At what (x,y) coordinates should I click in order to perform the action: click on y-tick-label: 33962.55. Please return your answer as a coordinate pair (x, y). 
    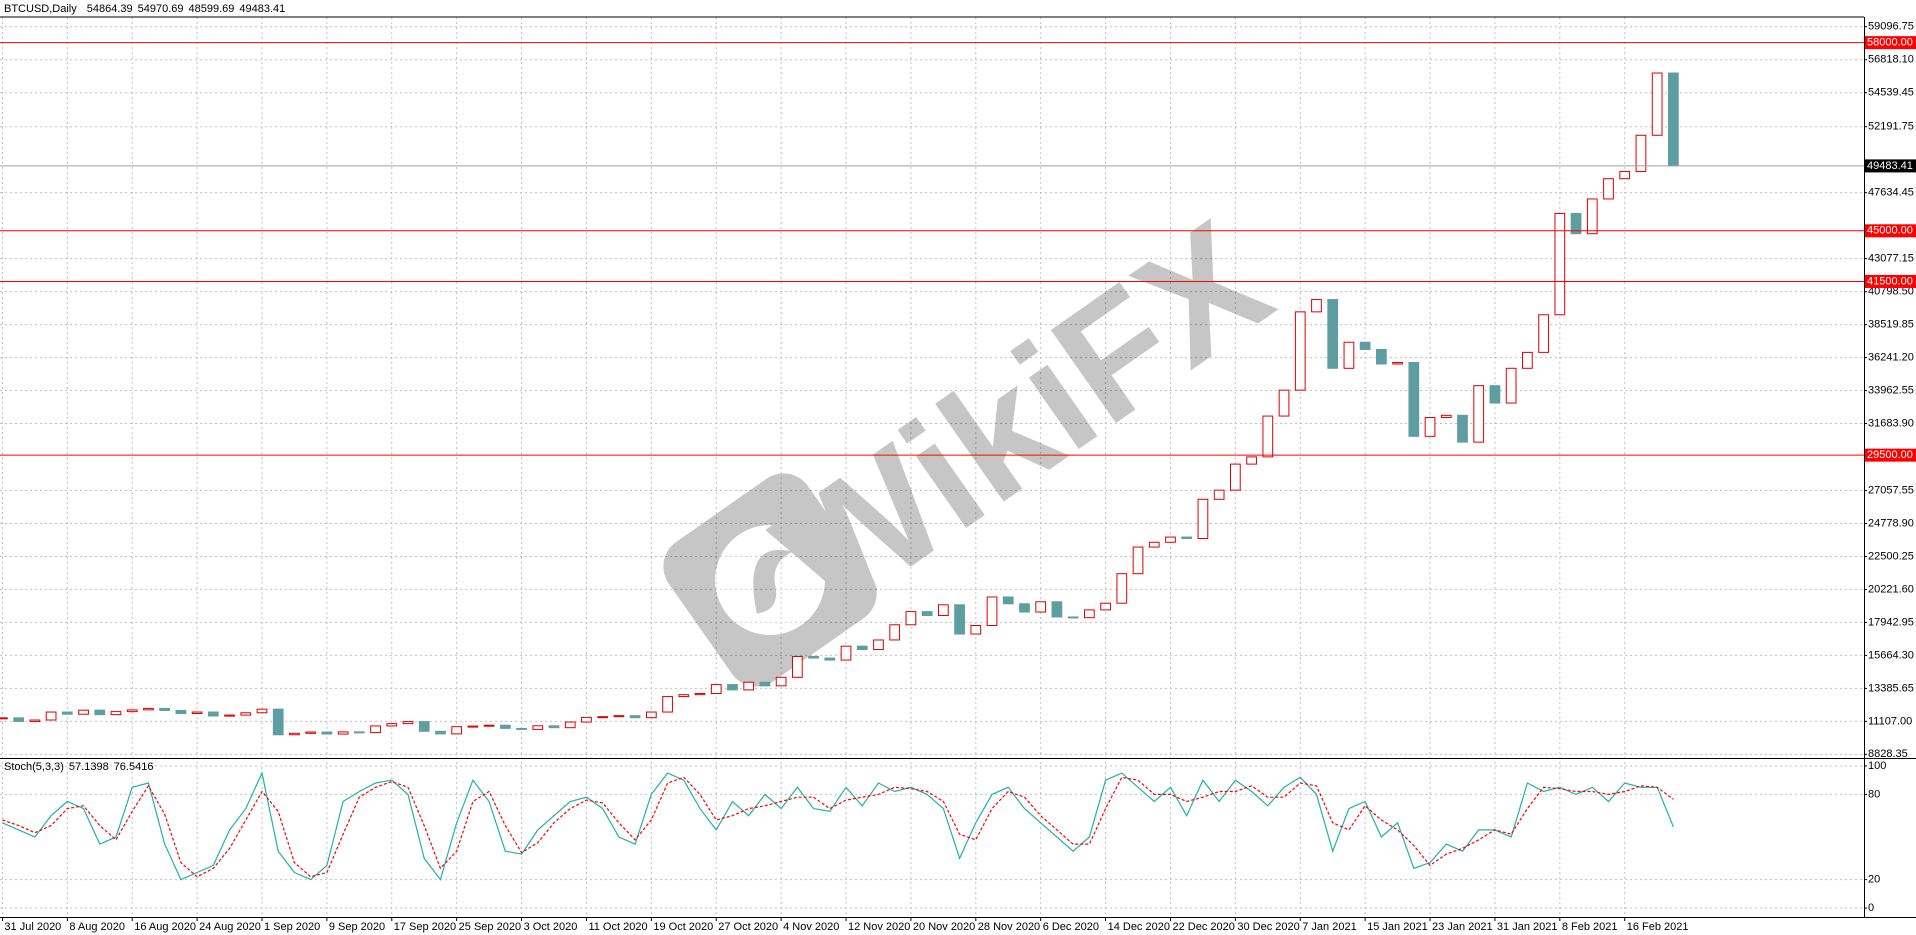
    Looking at the image, I should click on (1891, 390).